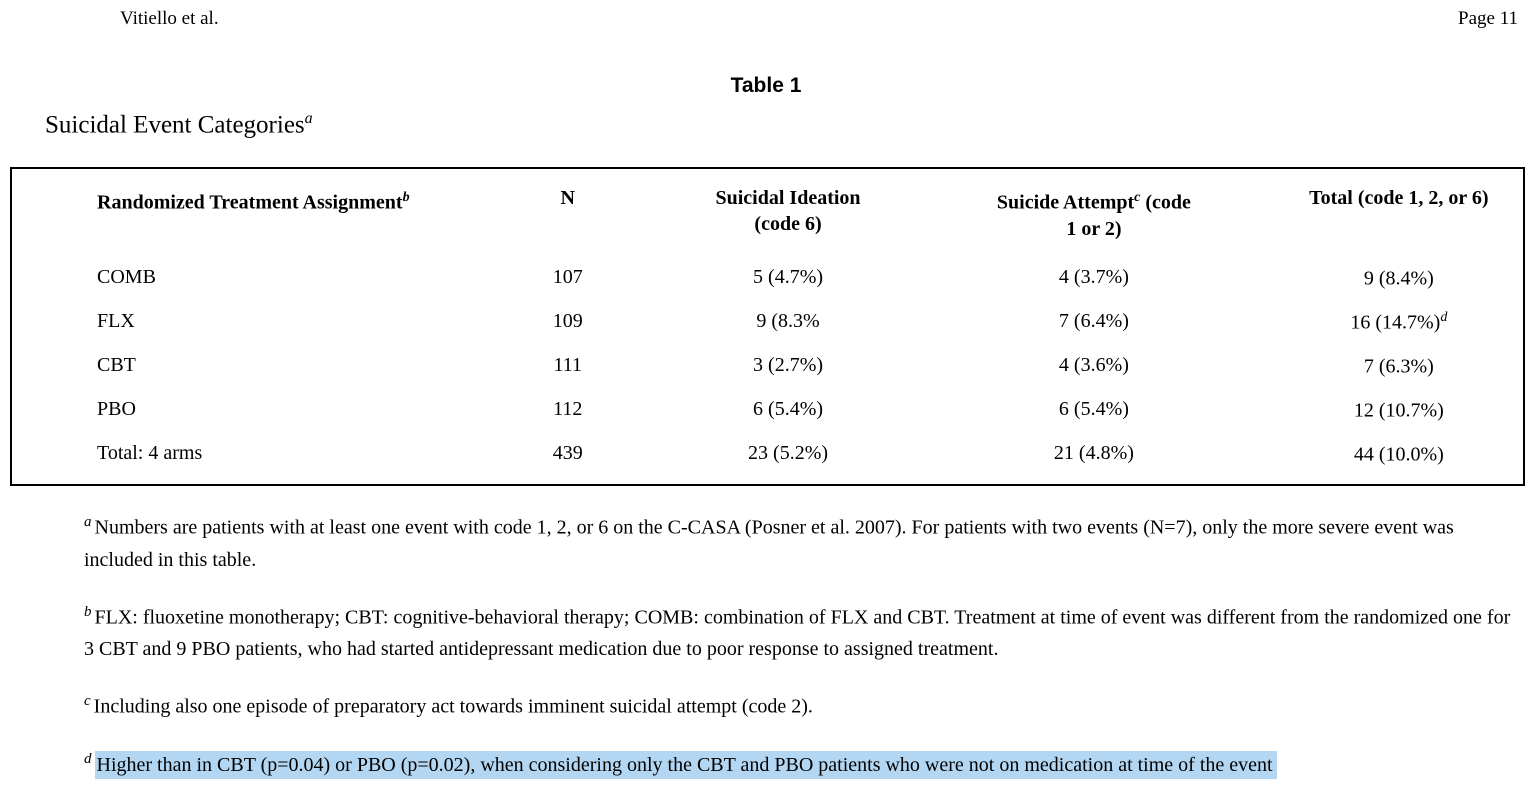 This screenshot has width=1532, height=802. I want to click on page-header: Vitiello et al. Page 11, so click(766, 15).